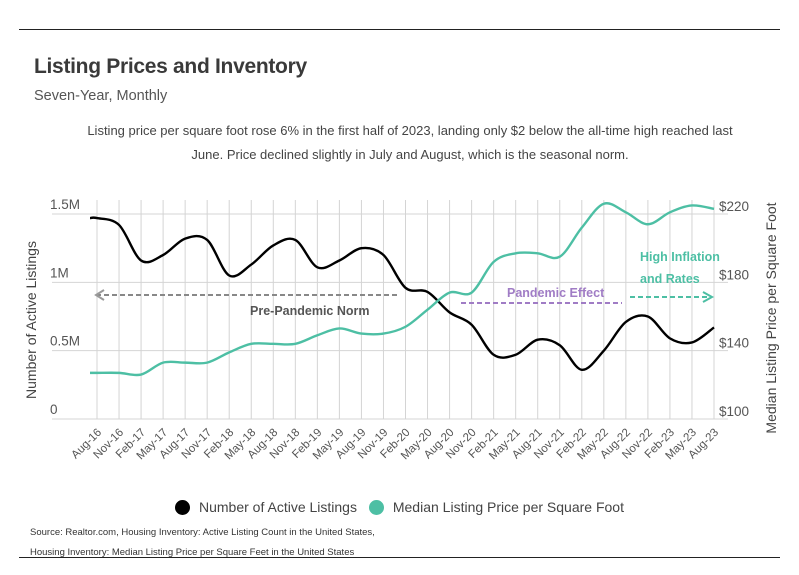  Describe the element at coordinates (278, 507) in the screenshot. I see `legend-label-listings: Number of Active Listings` at that location.